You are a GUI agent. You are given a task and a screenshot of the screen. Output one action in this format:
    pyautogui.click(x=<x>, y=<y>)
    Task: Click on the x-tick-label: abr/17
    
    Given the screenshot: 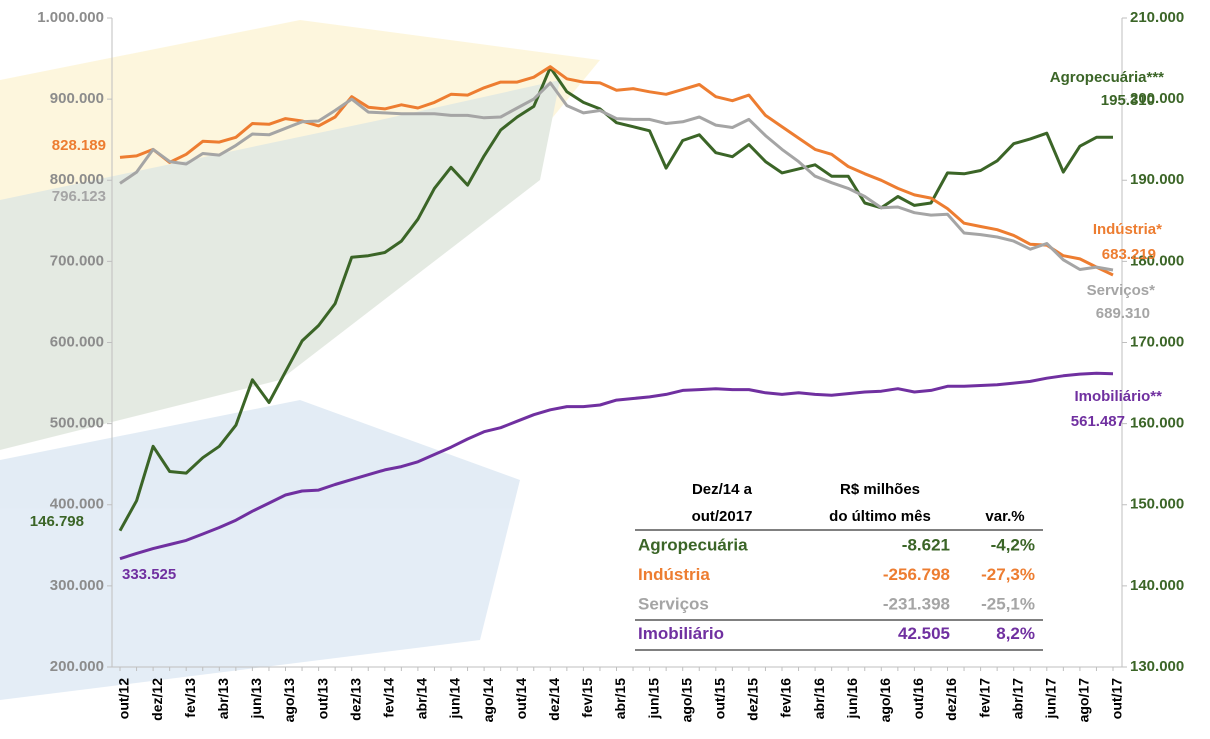 What is the action you would take?
    pyautogui.click(x=1017, y=698)
    